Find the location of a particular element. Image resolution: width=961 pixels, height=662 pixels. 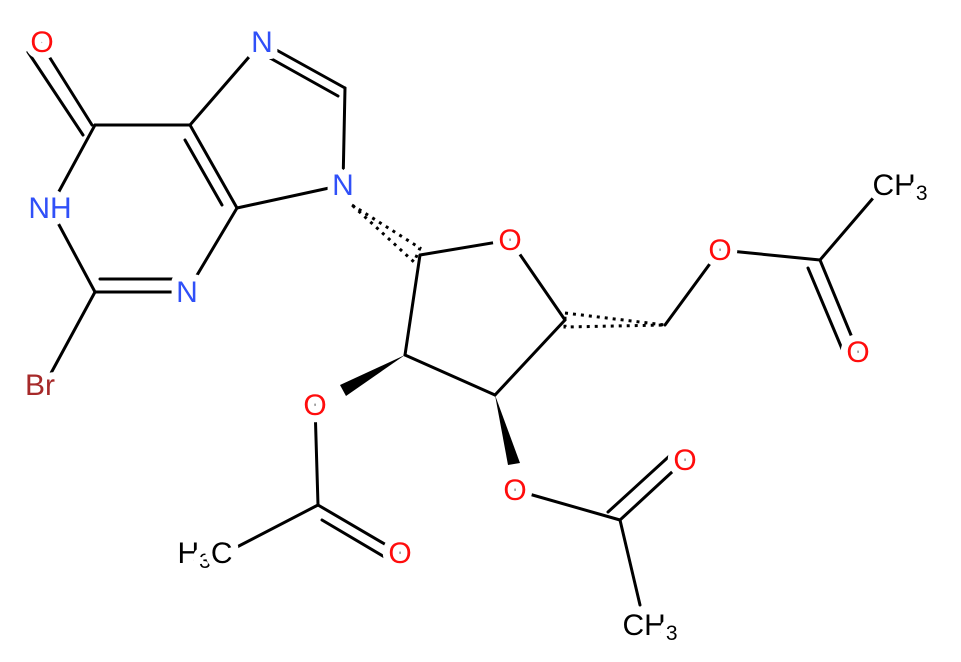

atom-label: Br is located at coordinates (40, 385).